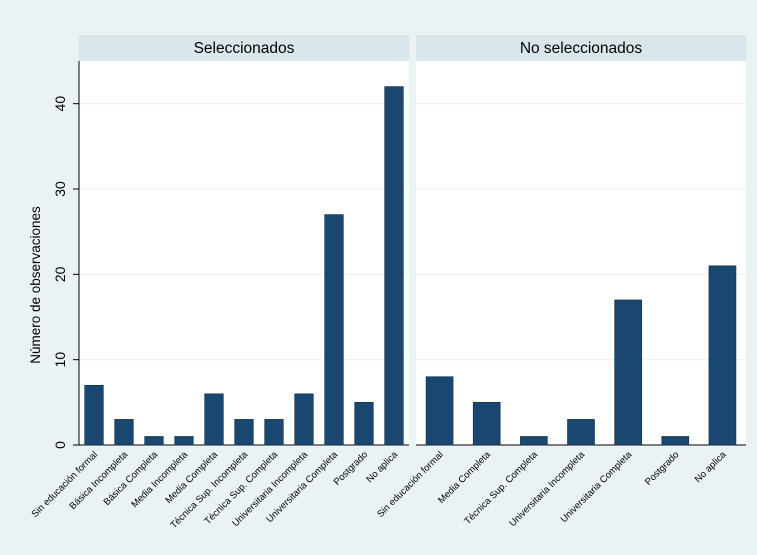  I want to click on y-tick-label: 20, so click(60, 274).